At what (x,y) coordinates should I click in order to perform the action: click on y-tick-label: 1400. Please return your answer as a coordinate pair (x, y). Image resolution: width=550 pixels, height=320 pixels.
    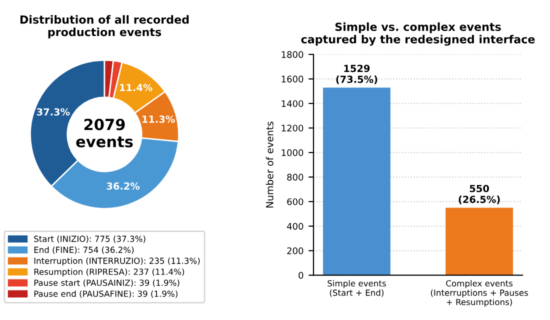
    Looking at the image, I should click on (293, 104).